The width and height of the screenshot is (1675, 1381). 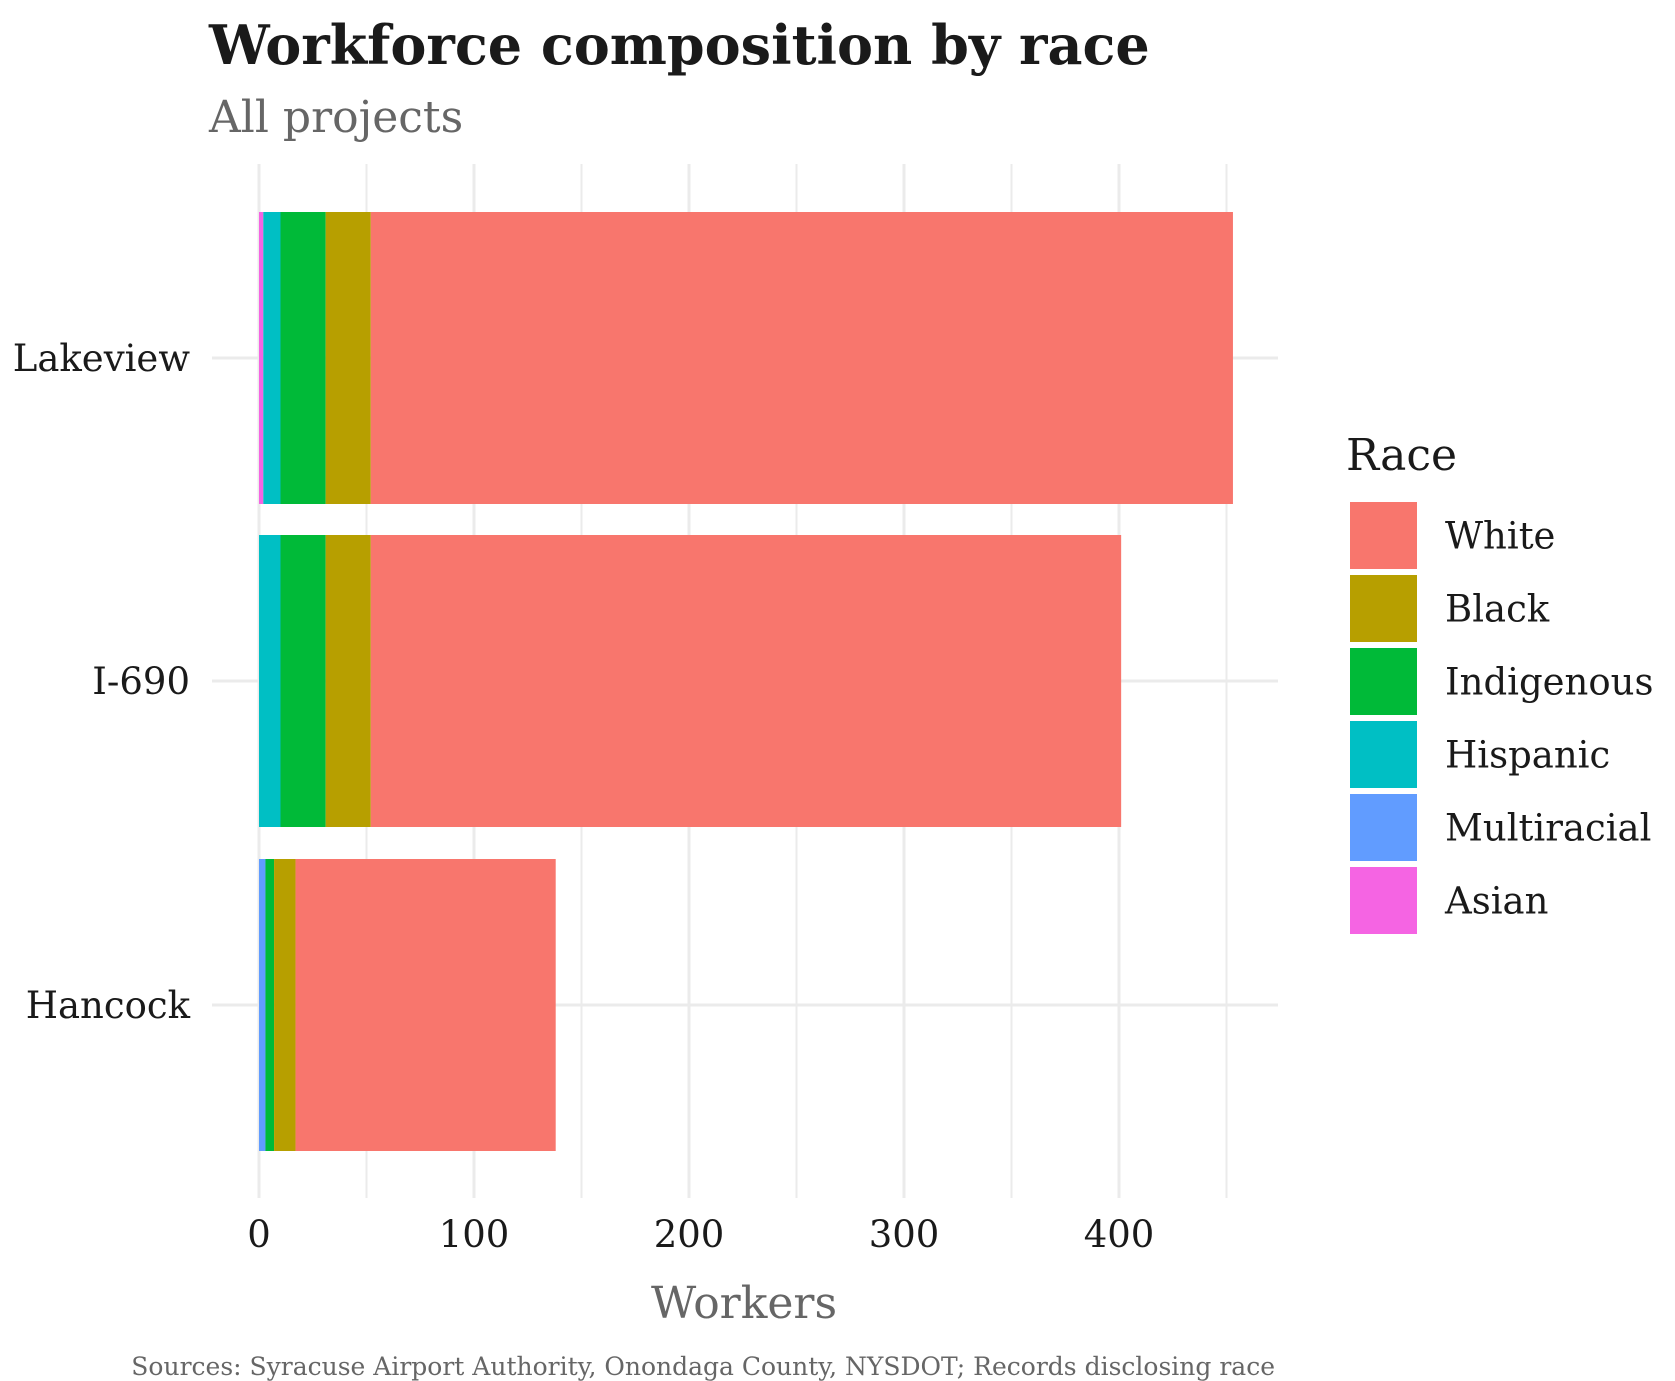 What do you see at coordinates (1383, 827) in the screenshot?
I see `legend-key-multiracial` at bounding box center [1383, 827].